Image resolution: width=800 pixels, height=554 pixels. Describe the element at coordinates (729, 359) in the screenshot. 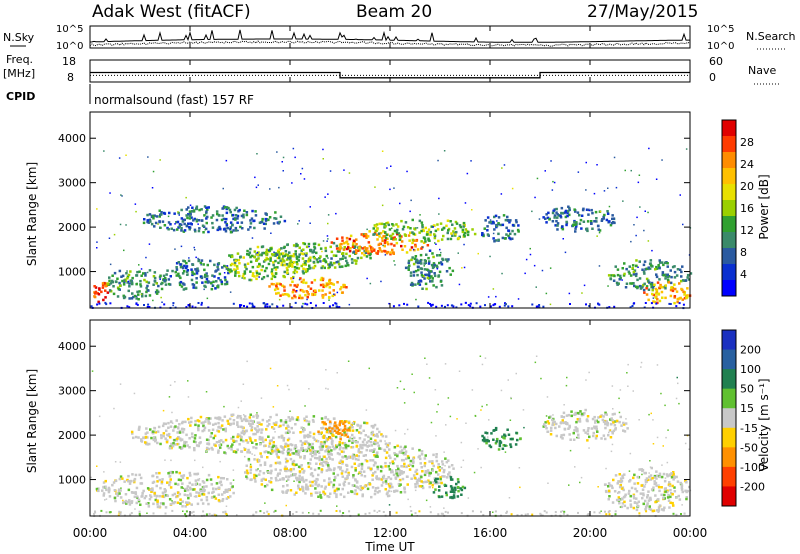

I see `colorbar-swatch` at that location.